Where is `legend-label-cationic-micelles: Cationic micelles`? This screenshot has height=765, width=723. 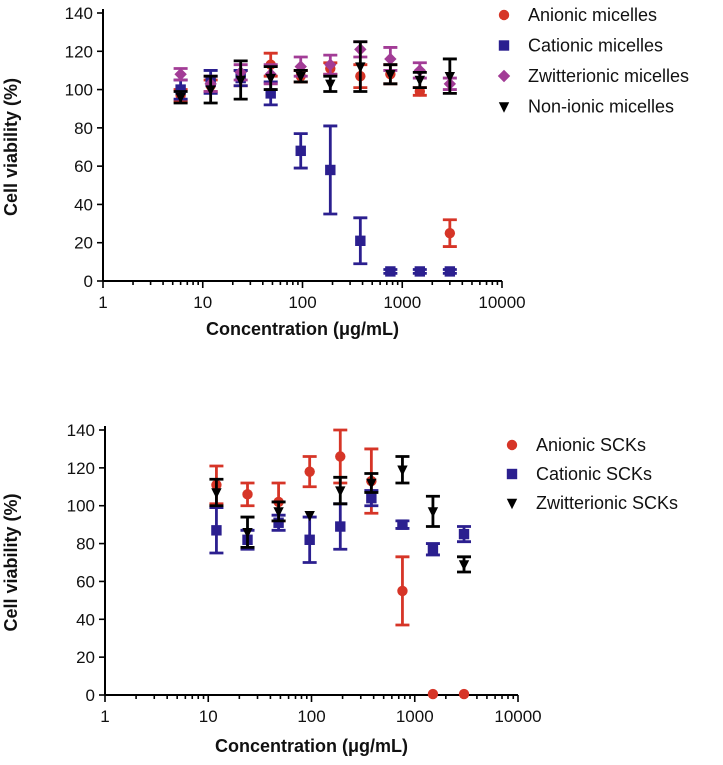 legend-label-cationic-micelles: Cationic micelles is located at coordinates (595, 46).